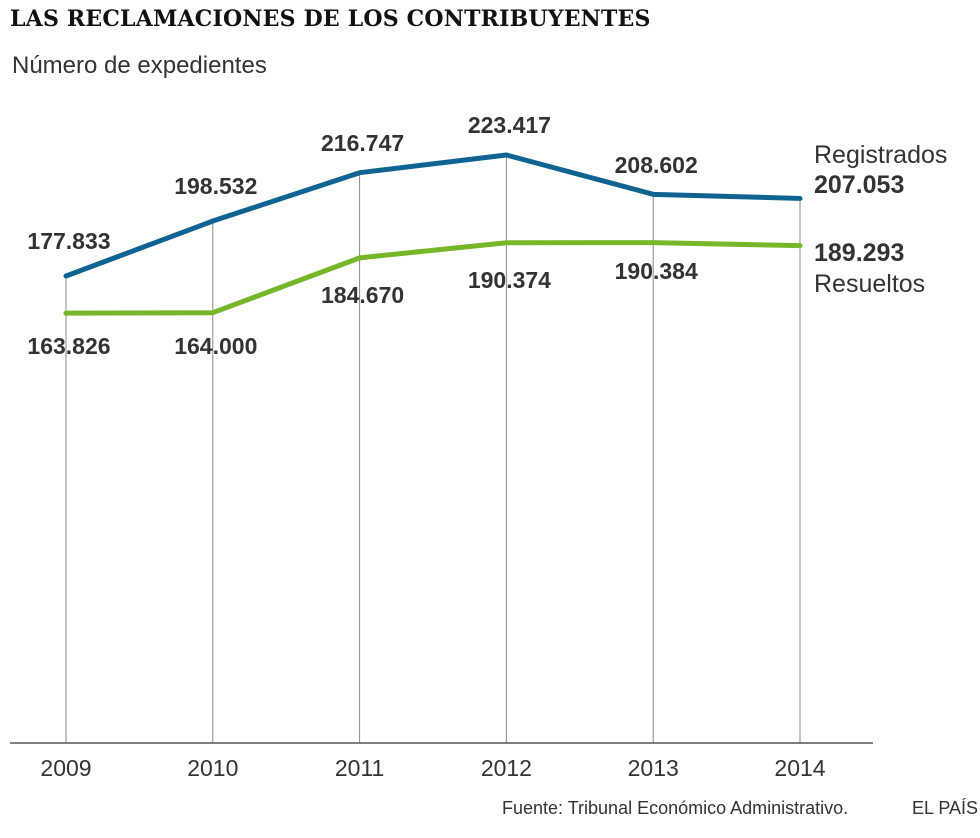  Describe the element at coordinates (215, 186) in the screenshot. I see `data-label-registrados: 198.532` at that location.